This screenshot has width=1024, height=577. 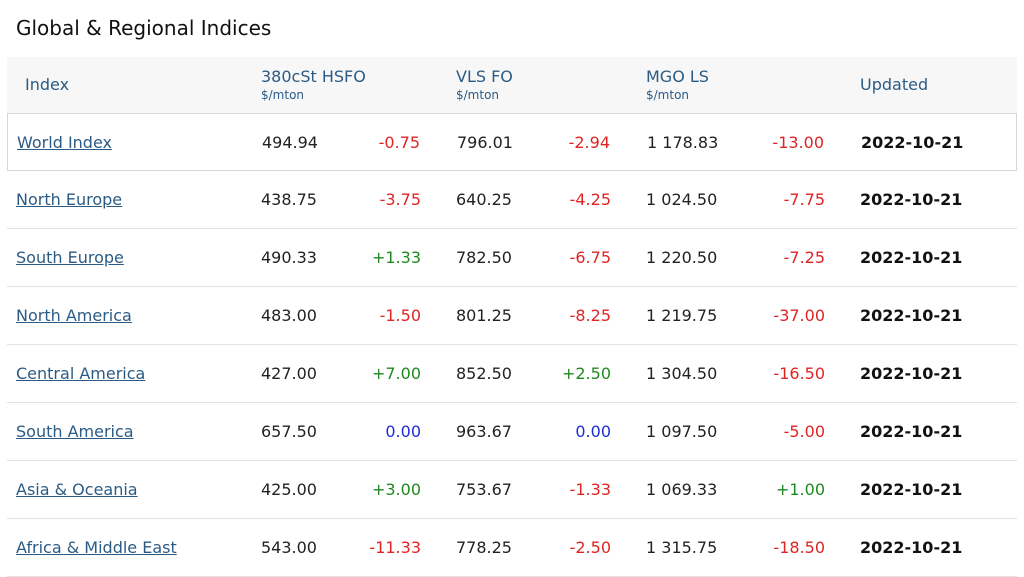 I want to click on vlsfo-change: +2.50, so click(x=586, y=373).